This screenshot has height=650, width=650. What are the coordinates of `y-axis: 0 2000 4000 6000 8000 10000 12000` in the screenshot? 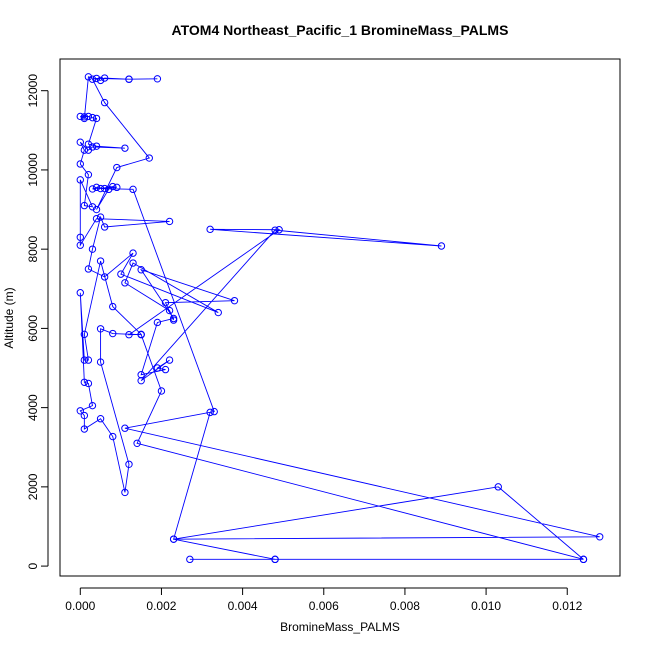 It's located at (37, 321).